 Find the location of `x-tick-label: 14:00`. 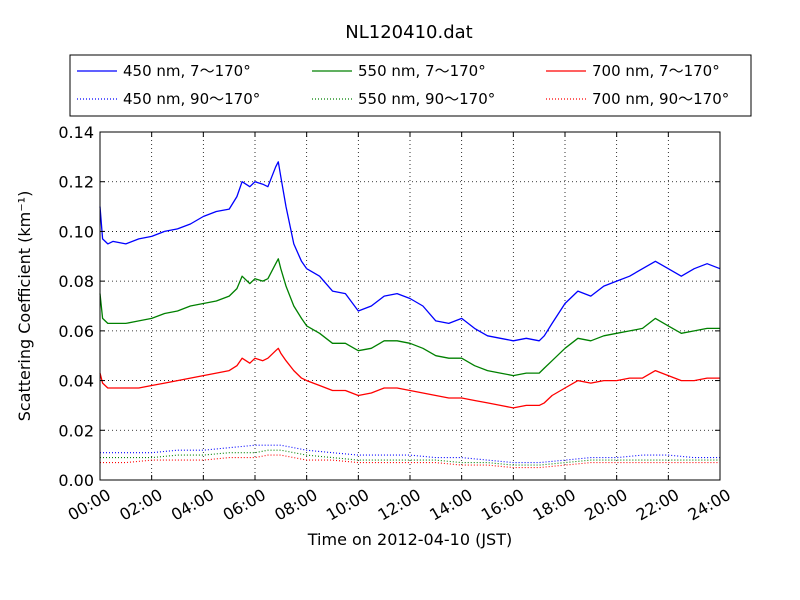

x-tick-label: 14:00 is located at coordinates (450, 505).